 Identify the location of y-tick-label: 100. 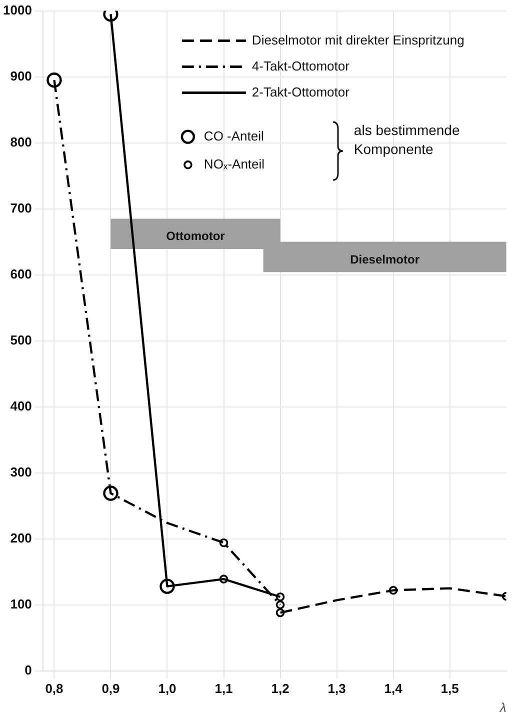
(21, 604).